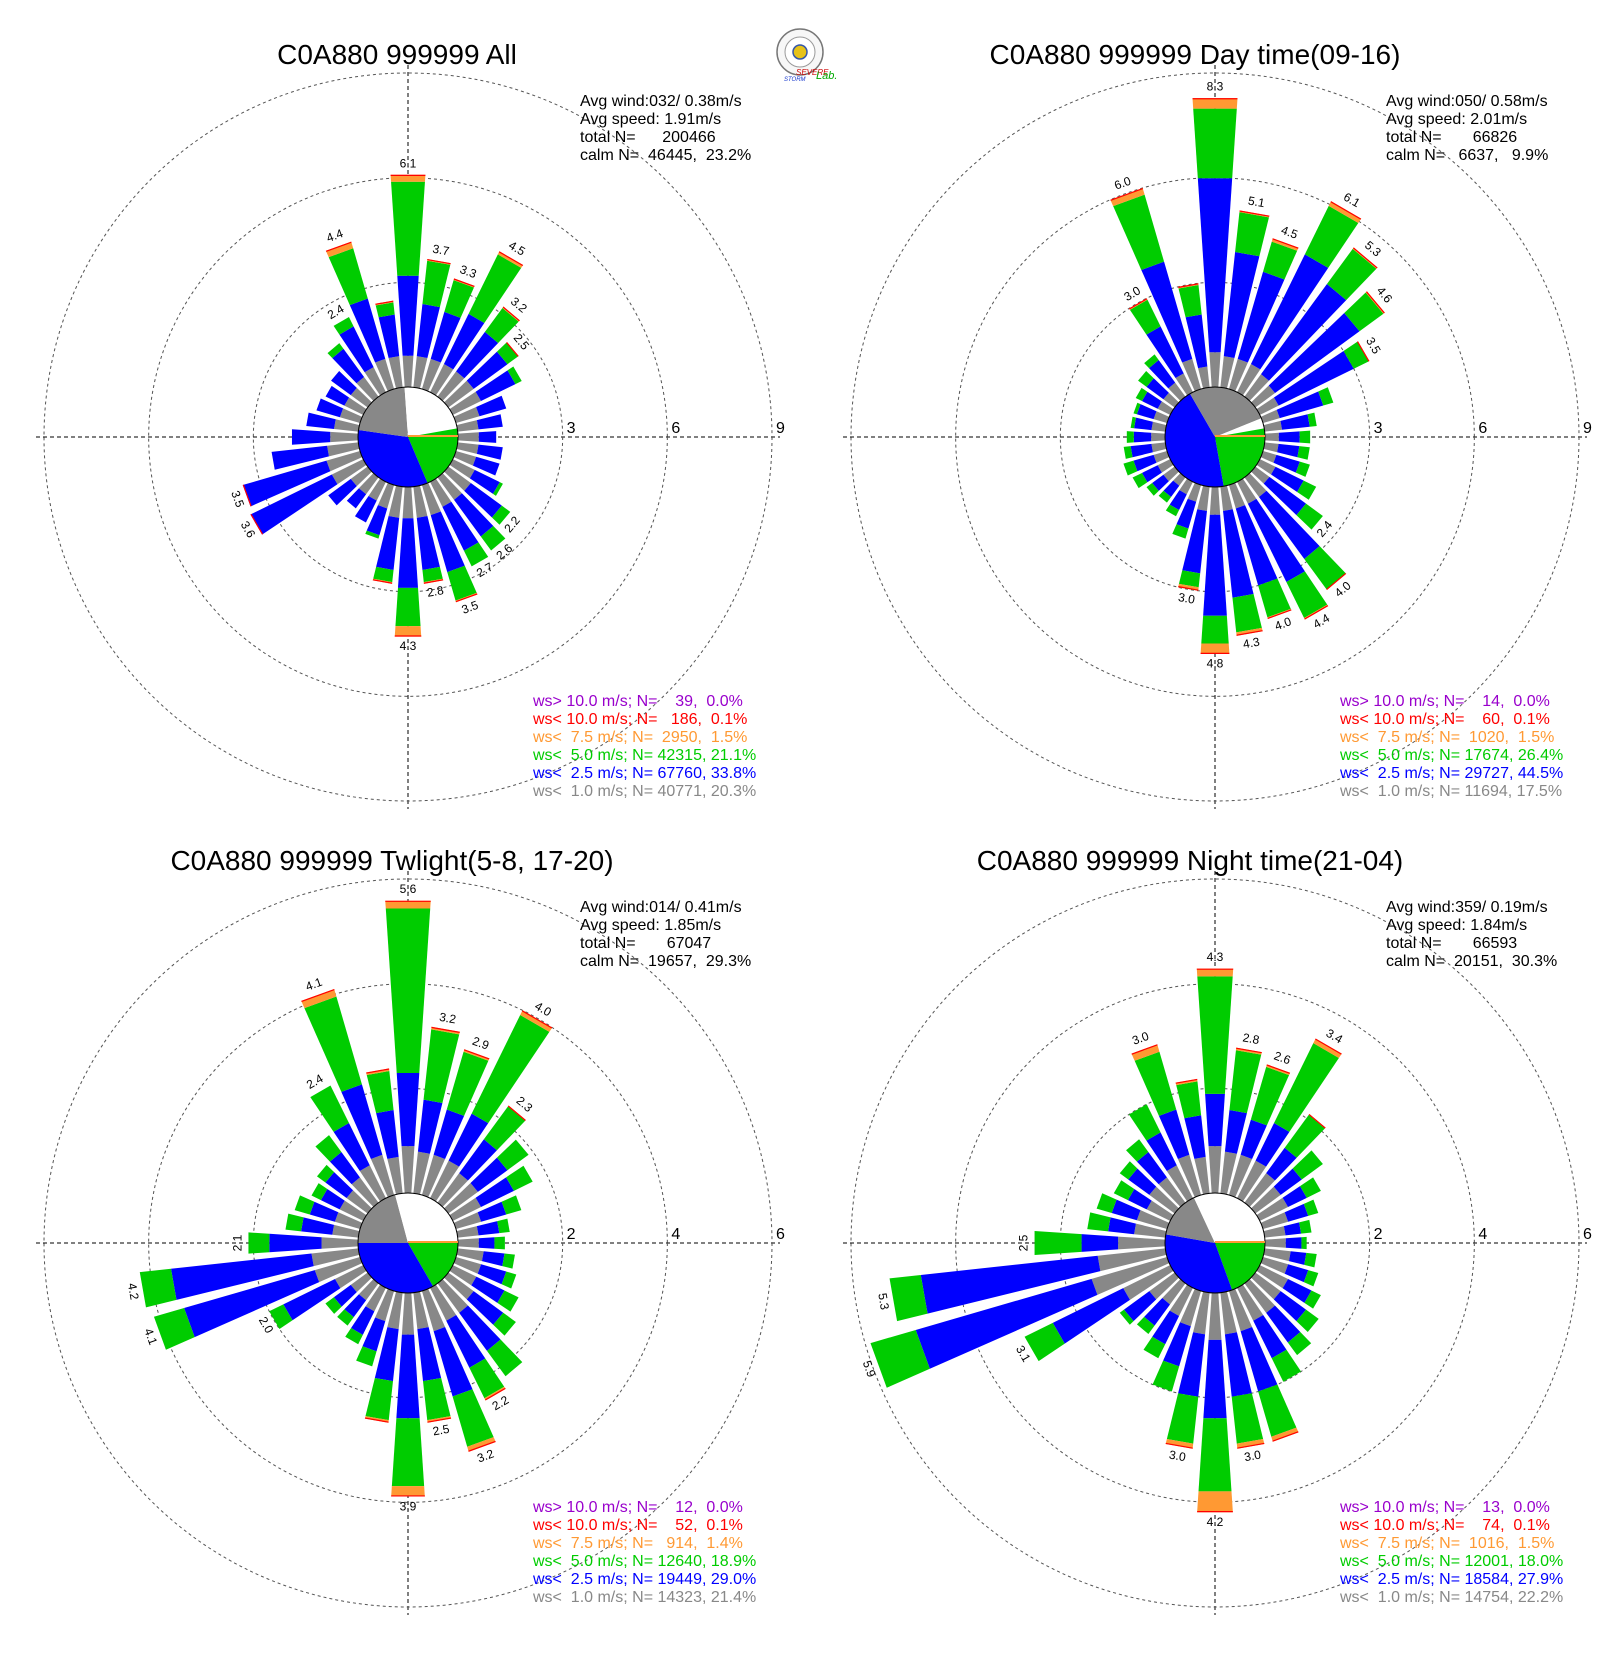 This screenshot has width=1620, height=1660. Describe the element at coordinates (812, 72) in the screenshot. I see `logo-text-severe: SEVERE` at that location.